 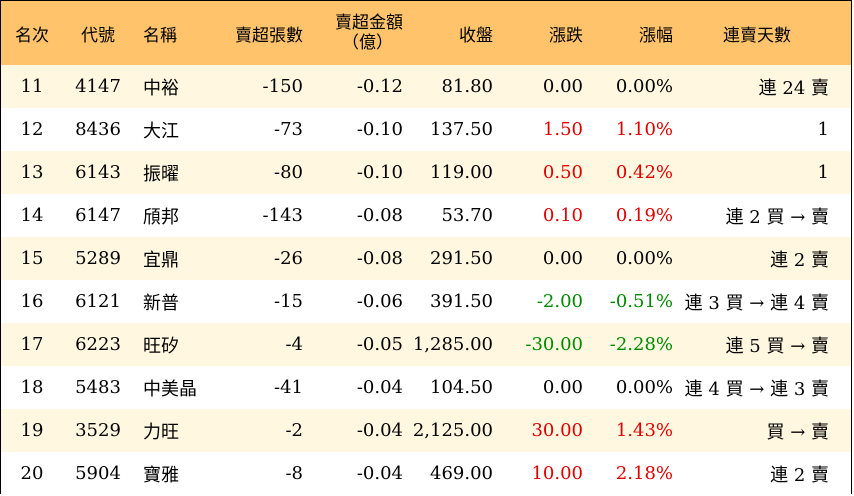 I want to click on cell-name: 宜鼎, so click(x=161, y=260).